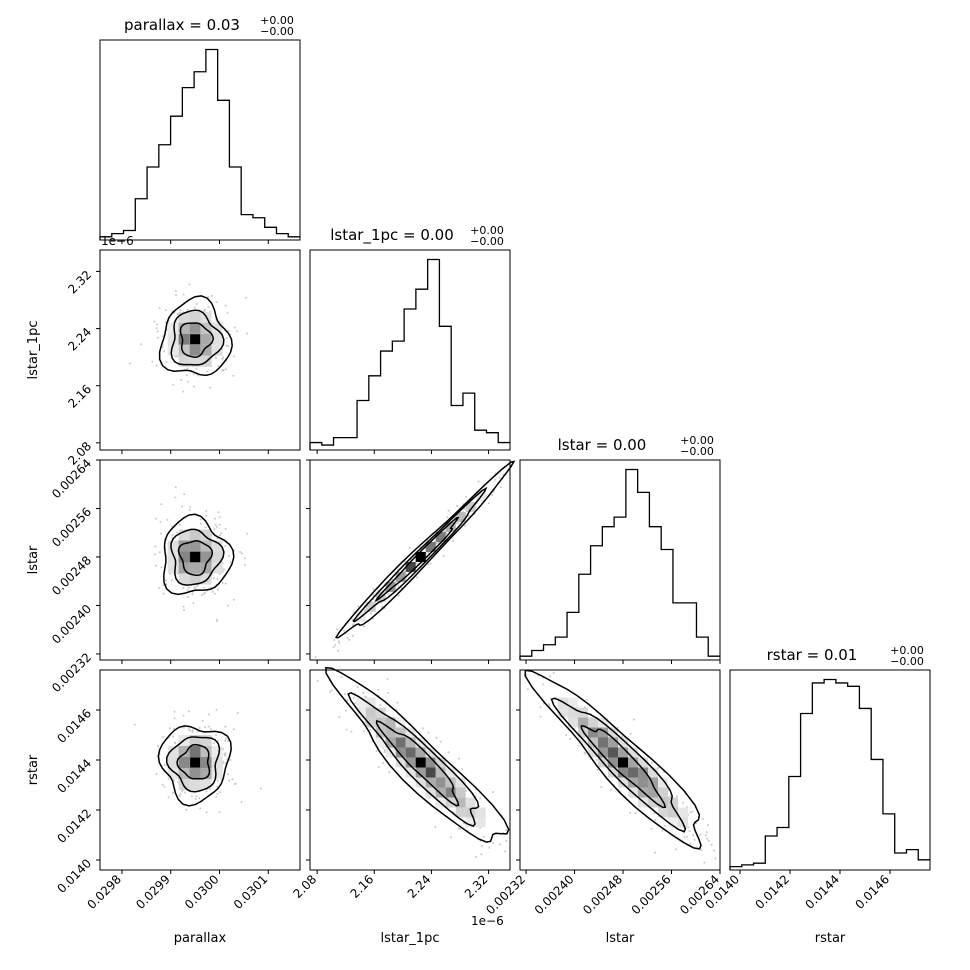 The image size is (970, 970). Describe the element at coordinates (409, 354) in the screenshot. I see `hist-step-lstar_1pc` at that location.